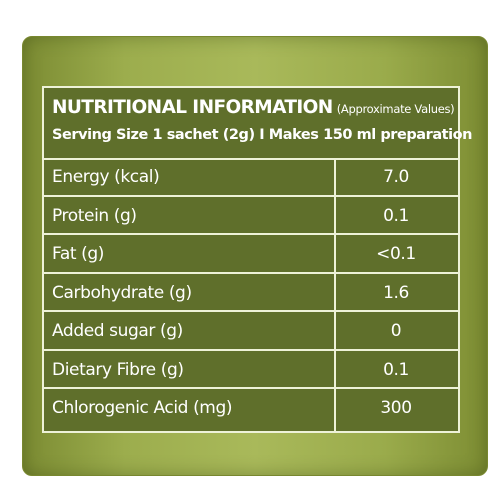  Describe the element at coordinates (396, 331) in the screenshot. I see `nutrient-value: 0` at that location.